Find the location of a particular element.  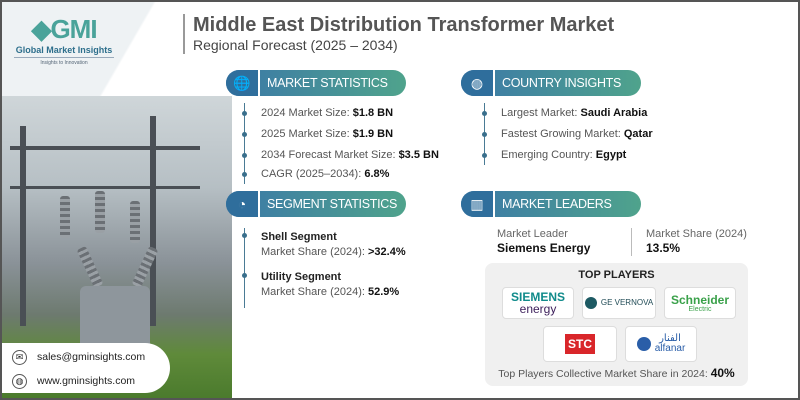

market-leaders-header: ▥ MARKET LEADERS is located at coordinates (551, 204).